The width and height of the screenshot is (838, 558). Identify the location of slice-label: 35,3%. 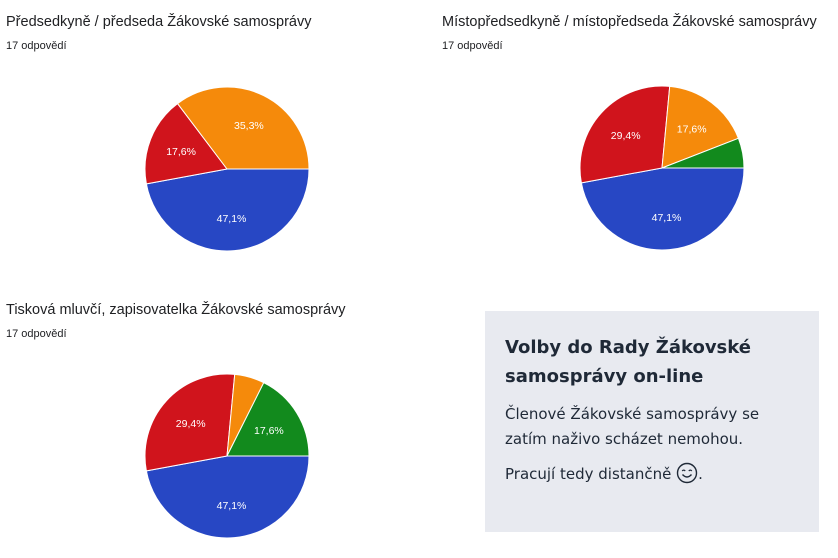
(249, 126).